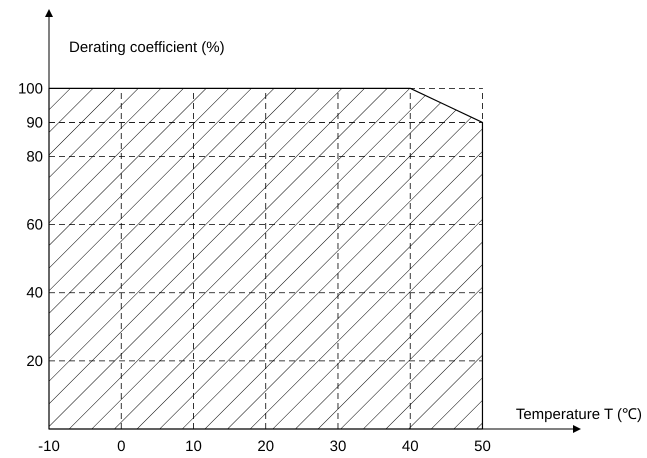 This screenshot has width=647, height=458. Describe the element at coordinates (265, 446) in the screenshot. I see `x-tick-label: 20` at that location.